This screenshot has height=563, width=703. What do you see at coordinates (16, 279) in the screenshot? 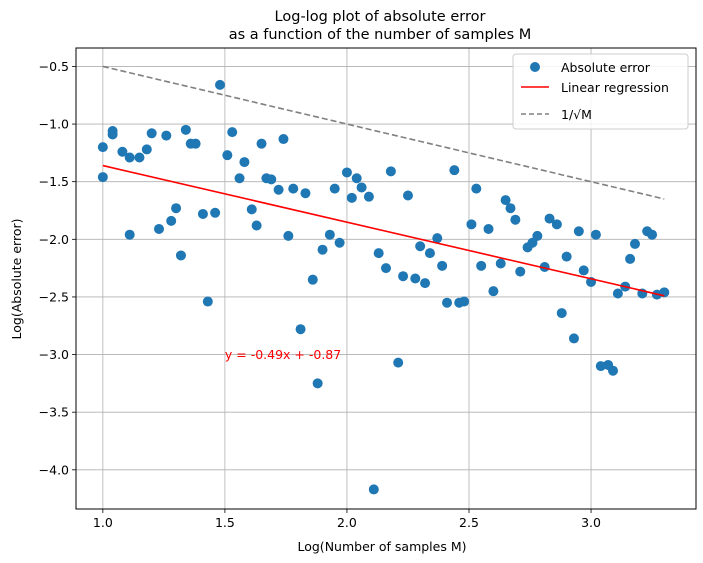
I see `y-axis-label: Log(Absolute error)` at bounding box center [16, 279].